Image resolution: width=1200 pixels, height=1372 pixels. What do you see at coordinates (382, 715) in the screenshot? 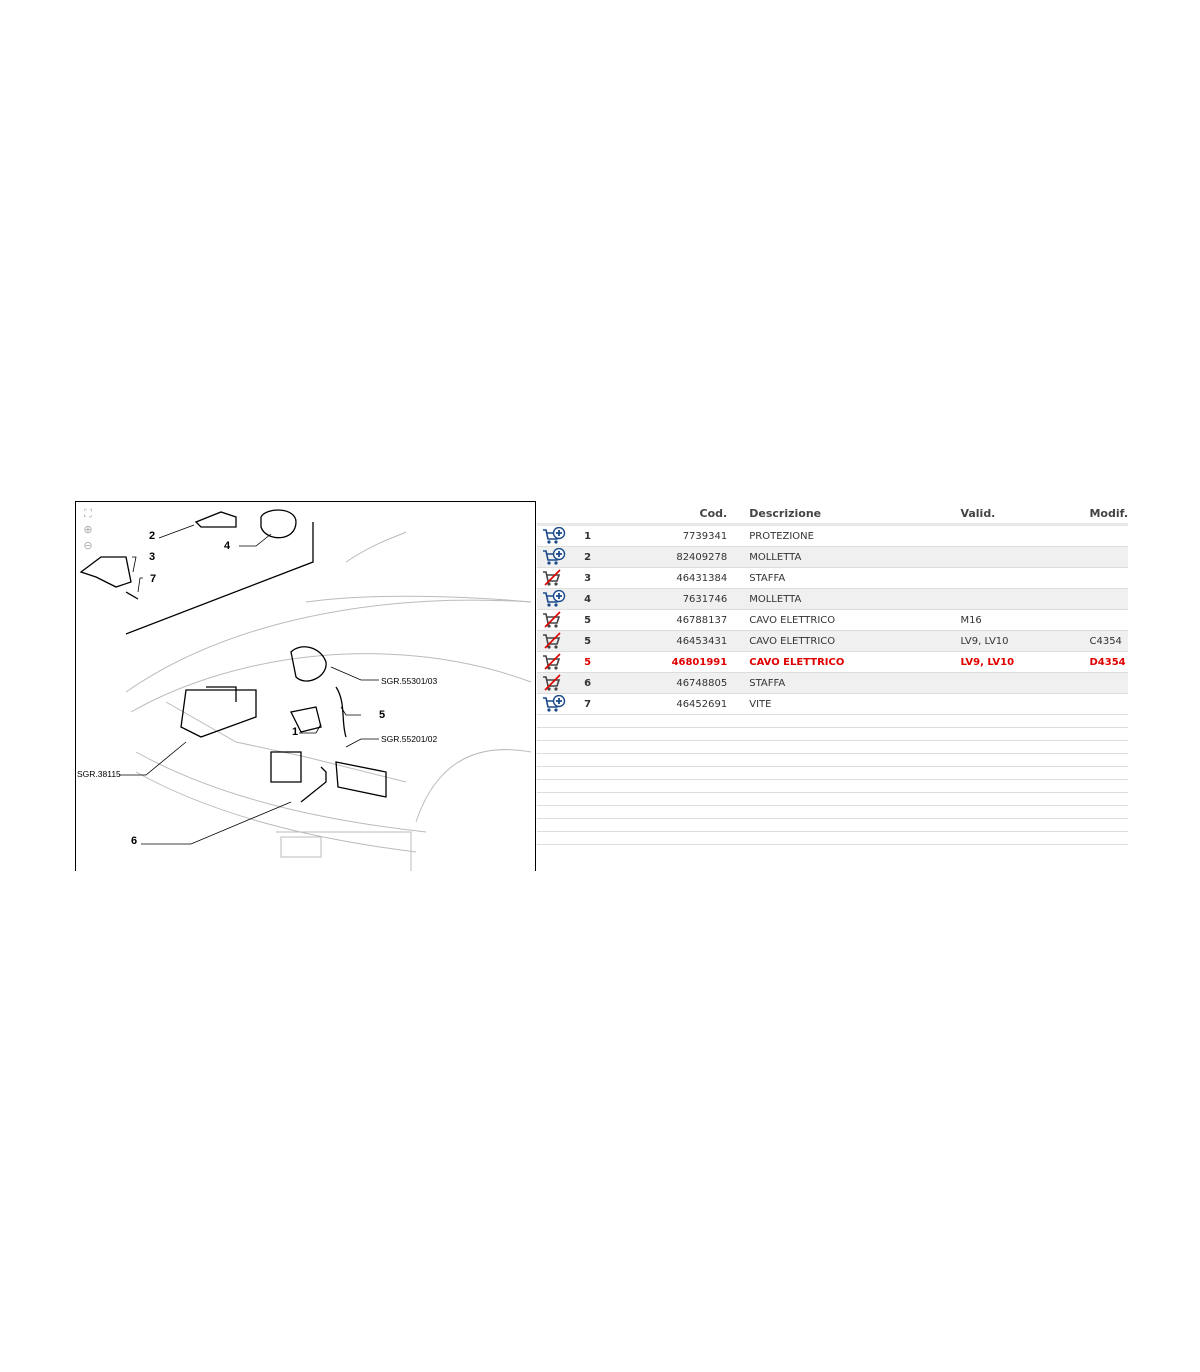
I see `callout-5: 5` at bounding box center [382, 715].